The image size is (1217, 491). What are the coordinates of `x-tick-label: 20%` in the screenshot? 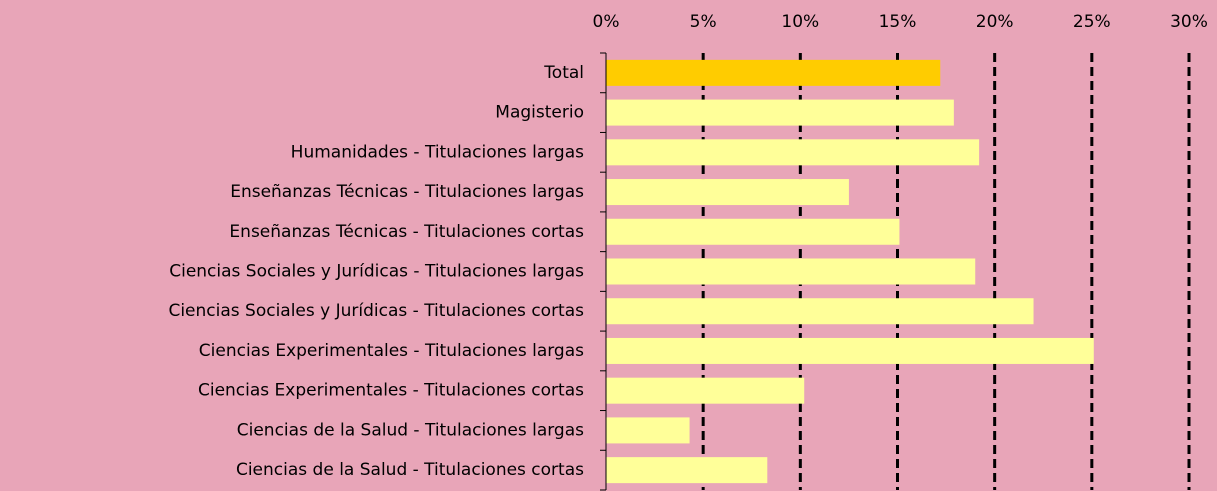 It's located at (995, 22).